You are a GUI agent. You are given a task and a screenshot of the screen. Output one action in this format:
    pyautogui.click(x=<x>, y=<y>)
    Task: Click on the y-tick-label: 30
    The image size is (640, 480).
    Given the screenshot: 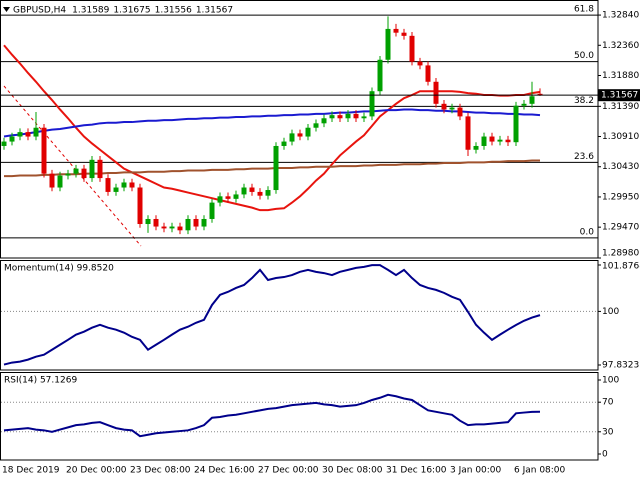 What is the action you would take?
    pyautogui.click(x=608, y=432)
    